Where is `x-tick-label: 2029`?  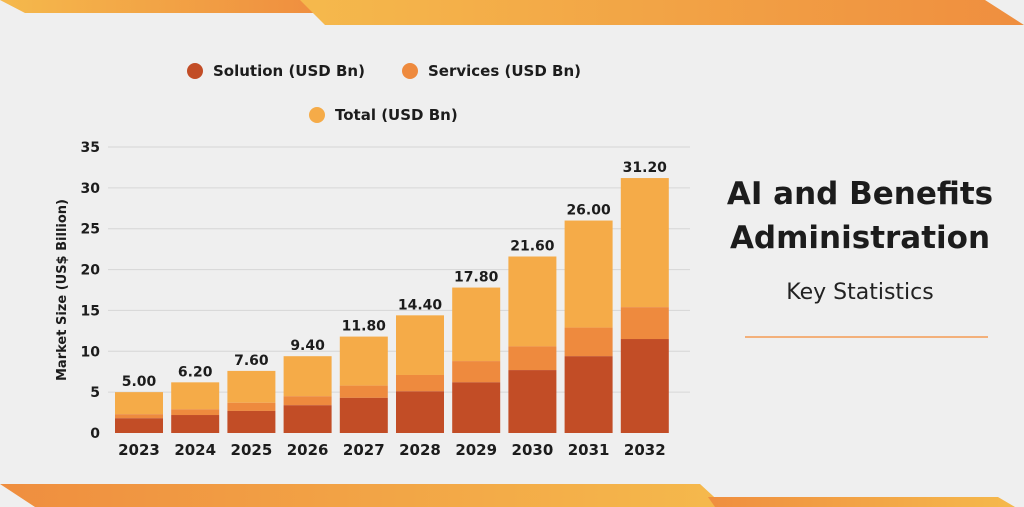 x-tick-label: 2029 is located at coordinates (476, 450).